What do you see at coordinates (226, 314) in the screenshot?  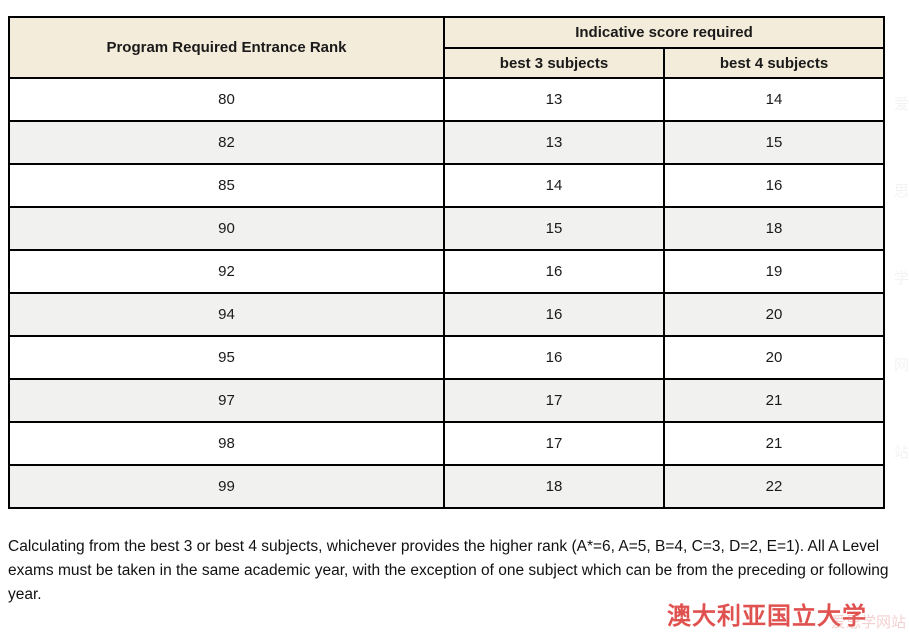 I see `rank-cell: 94` at bounding box center [226, 314].